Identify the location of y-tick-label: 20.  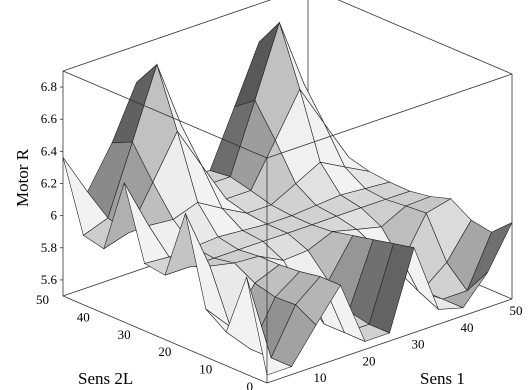
(164, 351).